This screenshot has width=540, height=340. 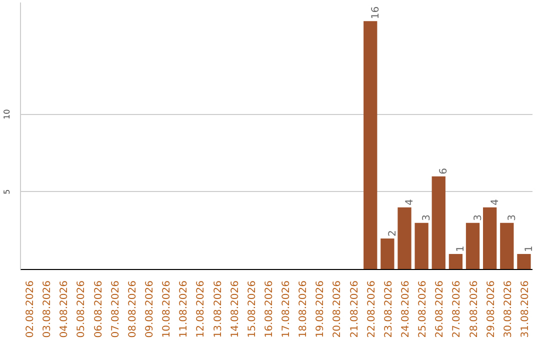 I want to click on x-tick-label: 25.08.2026, so click(x=423, y=309).